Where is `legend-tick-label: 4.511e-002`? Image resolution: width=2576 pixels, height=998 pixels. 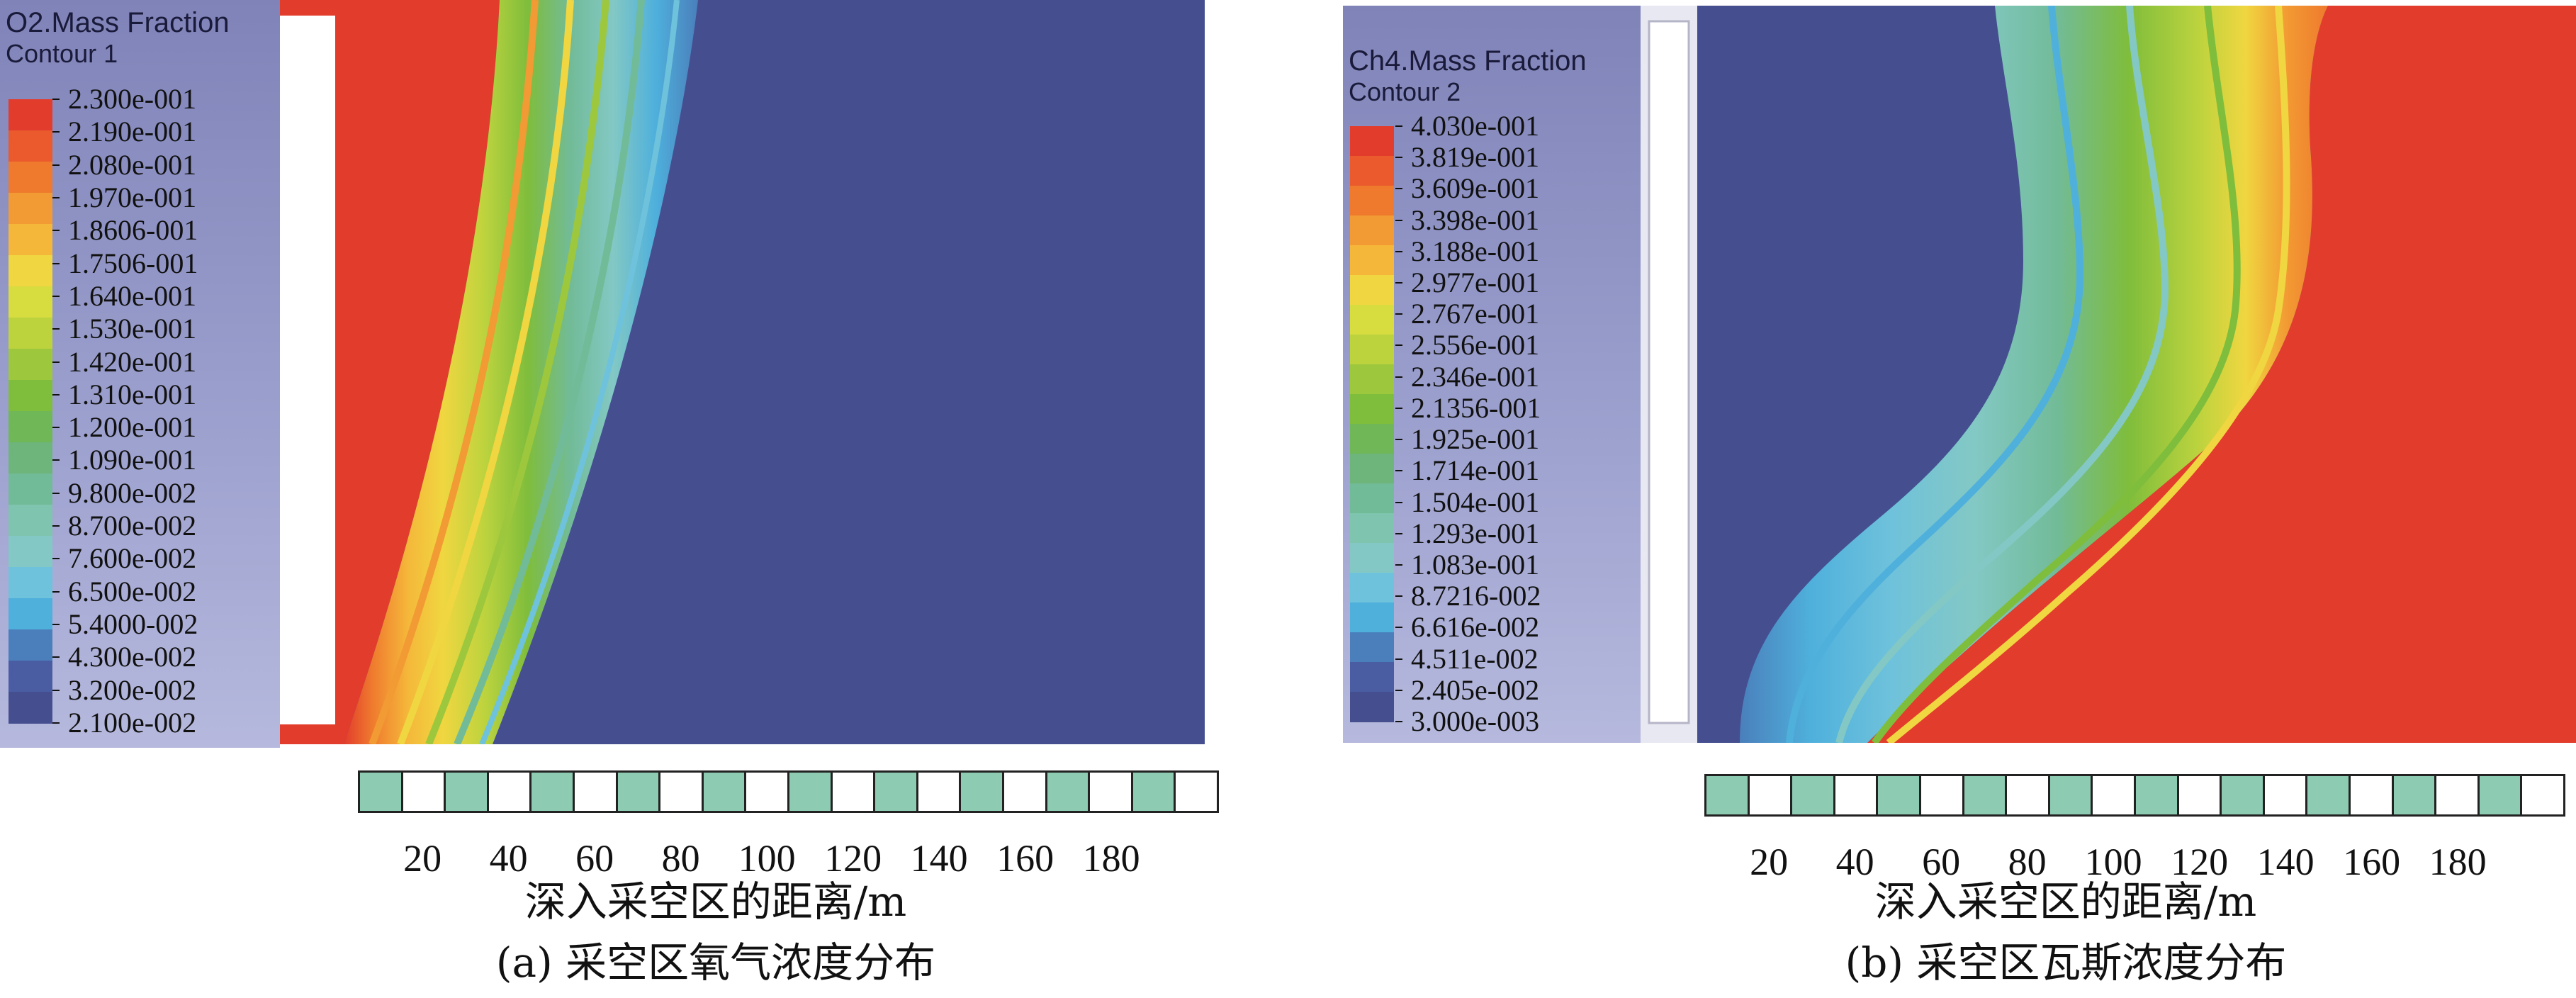
legend-tick-label: 4.511e-002 is located at coordinates (1475, 659).